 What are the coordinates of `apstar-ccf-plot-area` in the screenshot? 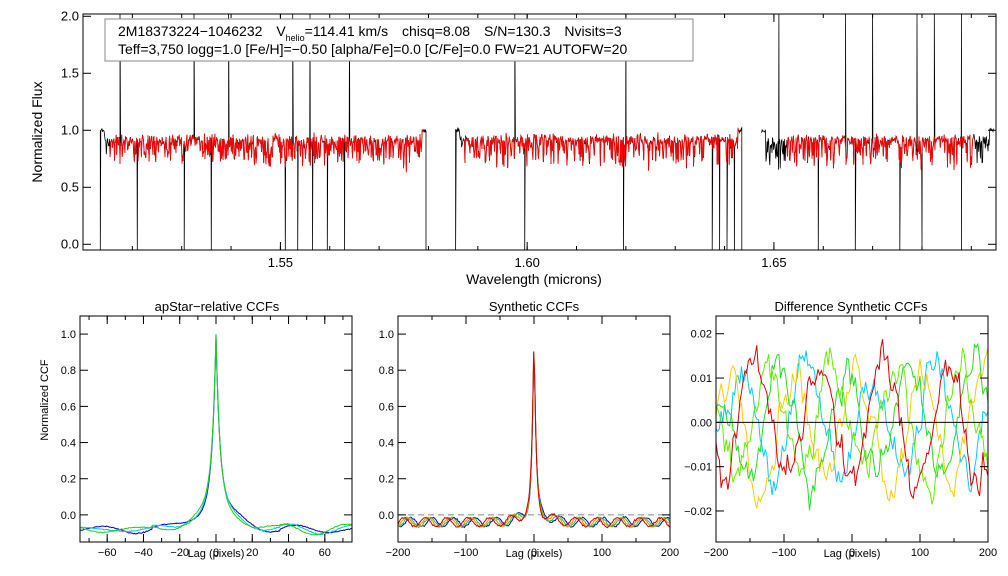 It's located at (216, 435).